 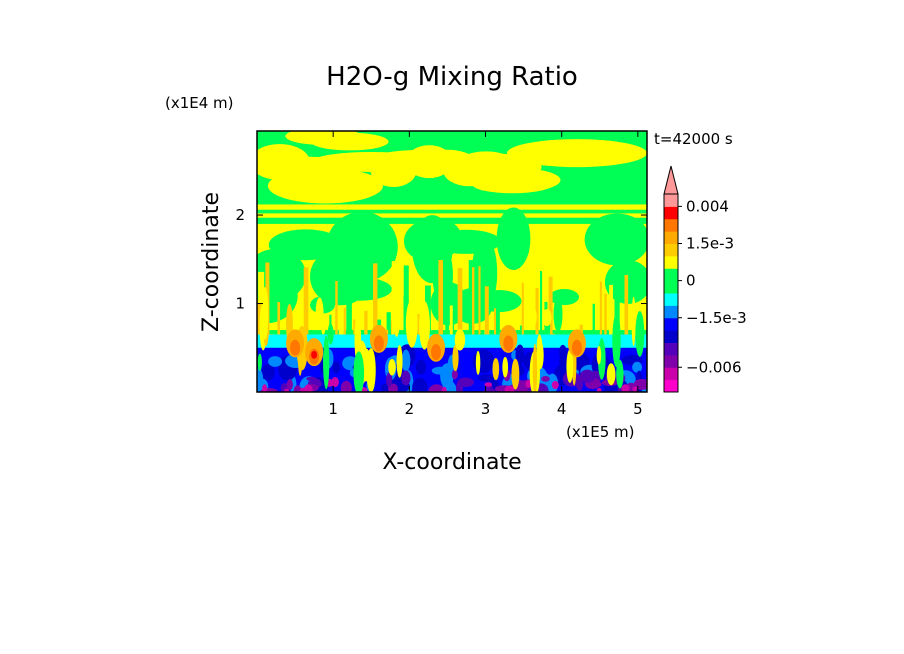 I want to click on x-axis-label: X-coordinate, so click(x=451, y=462).